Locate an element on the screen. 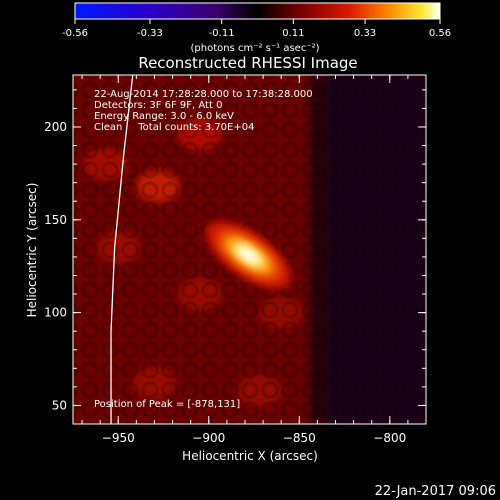  x-tick-label: −950 is located at coordinates (118, 438).